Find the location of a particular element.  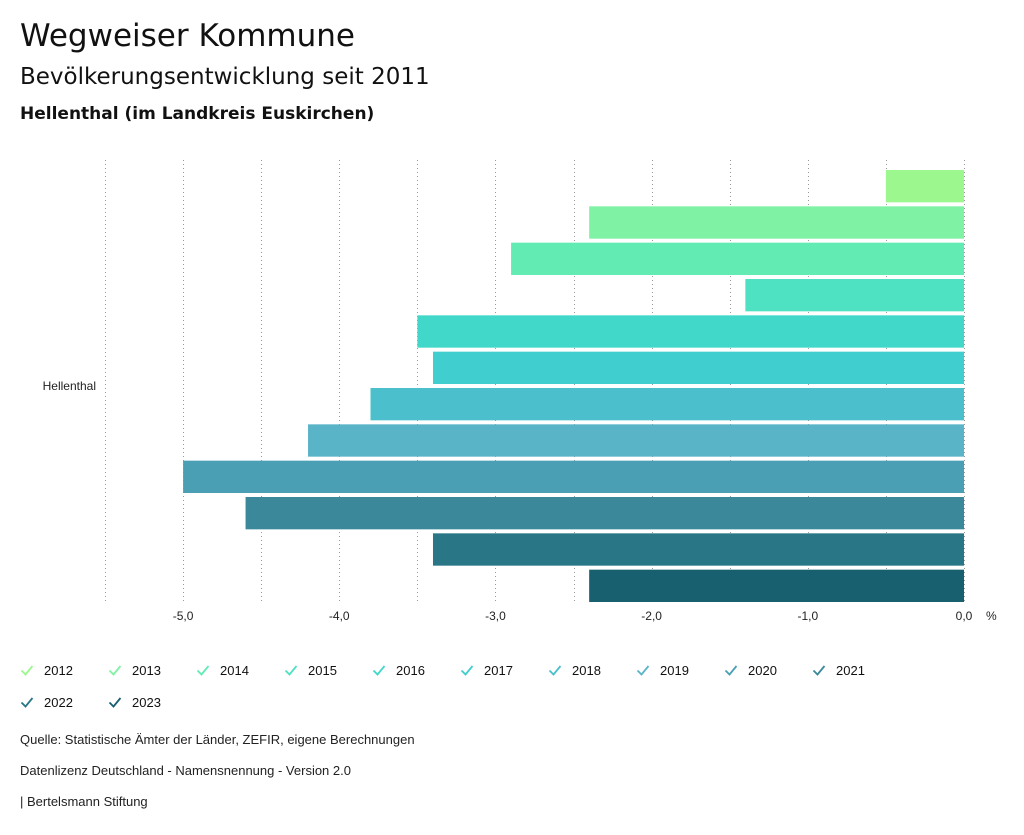

x-tick-label: -2,0 is located at coordinates (651, 616).